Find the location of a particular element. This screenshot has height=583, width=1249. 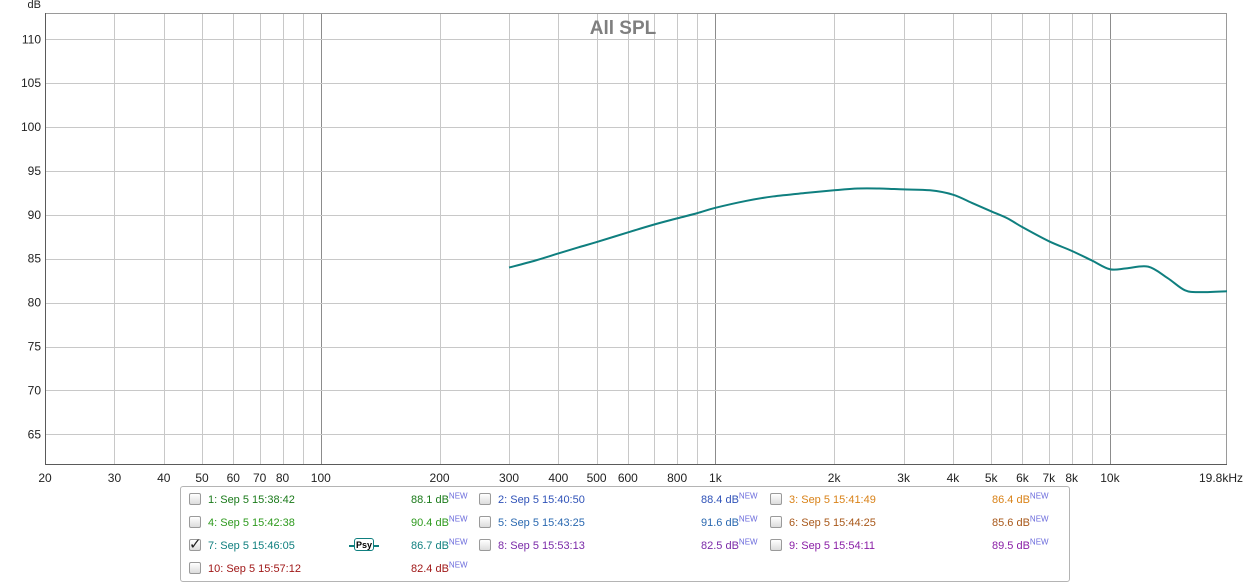

x-tick-label: 60 is located at coordinates (234, 478).